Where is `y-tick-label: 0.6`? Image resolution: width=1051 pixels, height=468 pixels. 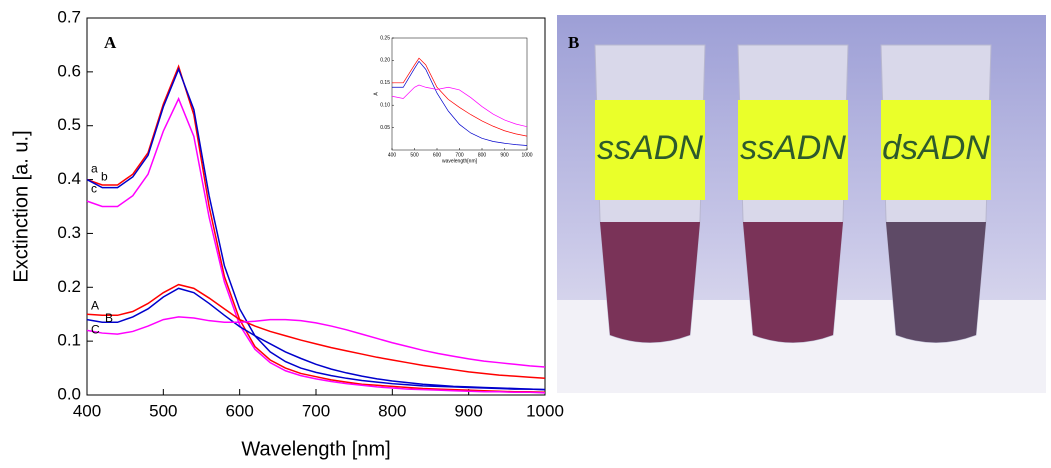 y-tick-label: 0.6 is located at coordinates (69, 70).